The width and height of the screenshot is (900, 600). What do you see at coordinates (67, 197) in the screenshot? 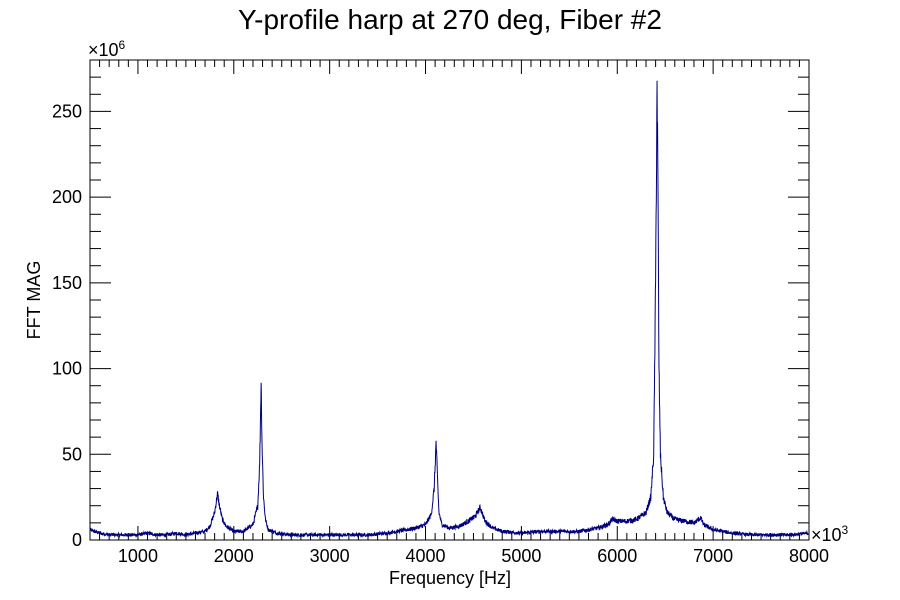
I see `y-tick-label: 200` at bounding box center [67, 197].